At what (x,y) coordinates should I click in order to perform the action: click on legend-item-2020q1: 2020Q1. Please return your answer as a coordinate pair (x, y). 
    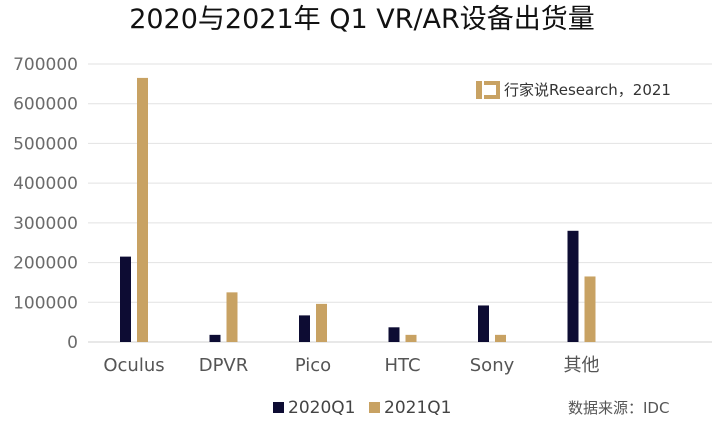
    Looking at the image, I should click on (314, 408).